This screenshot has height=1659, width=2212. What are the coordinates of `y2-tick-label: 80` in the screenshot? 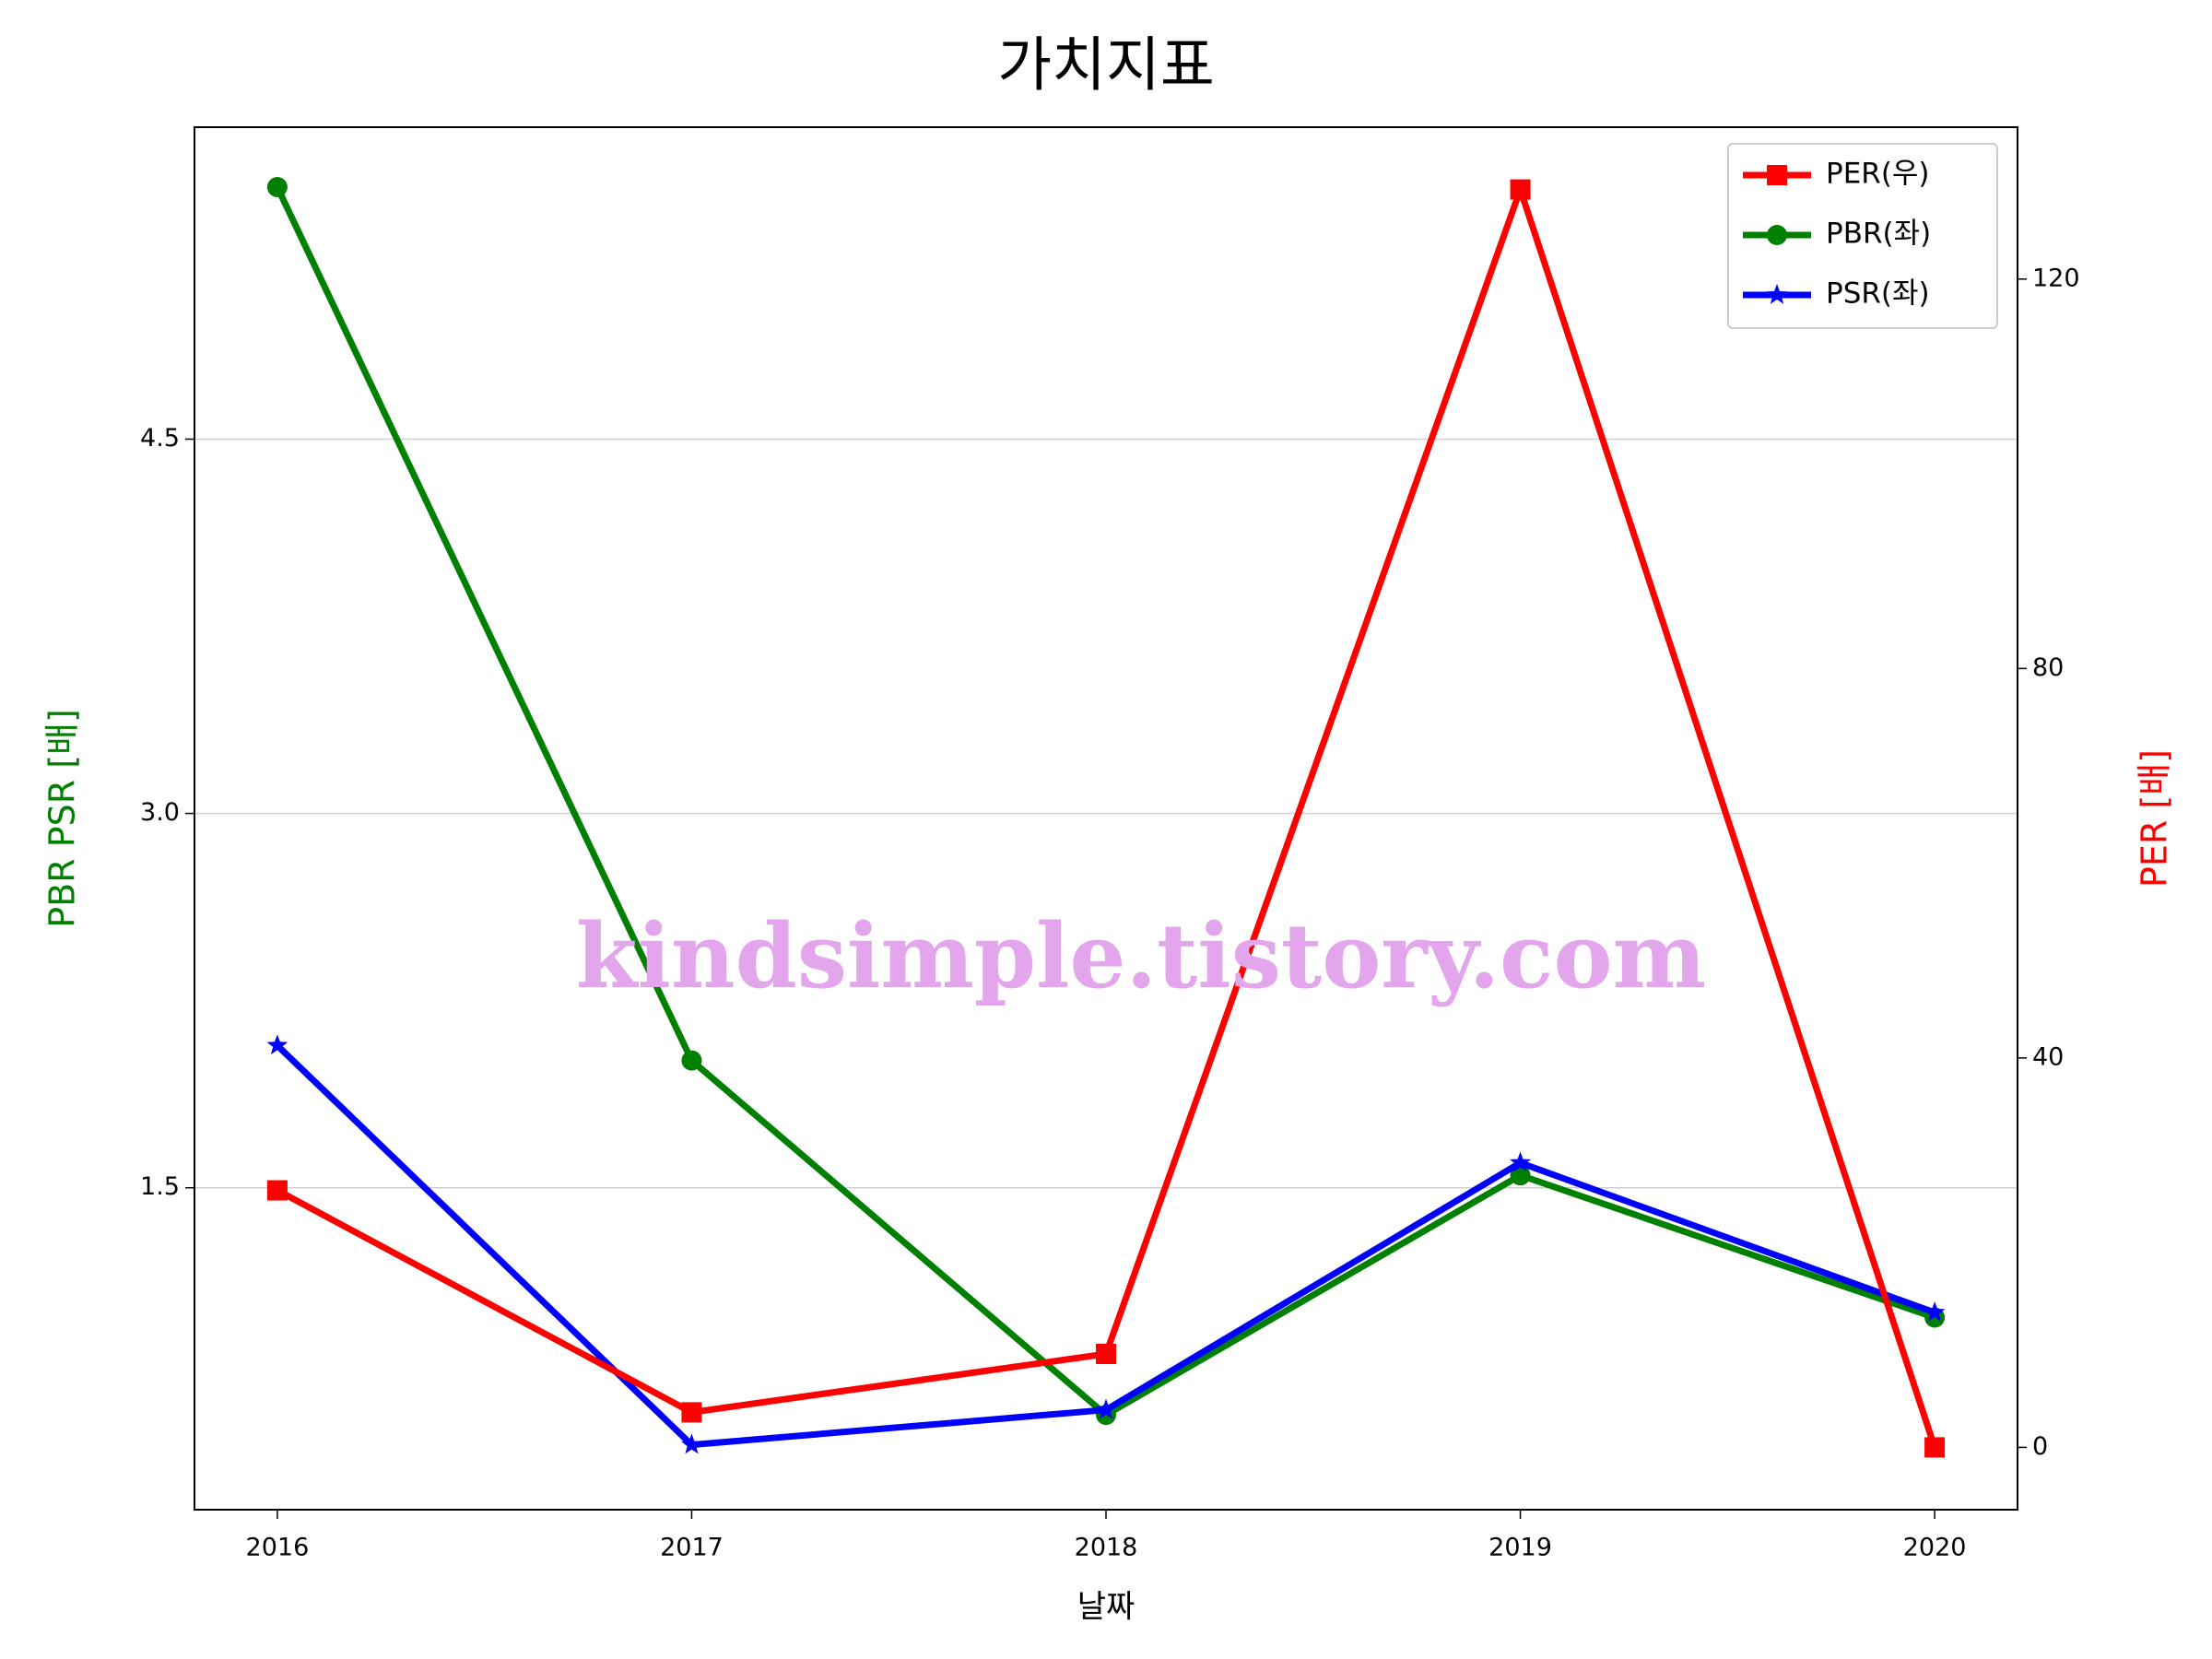 It's located at (2048, 667).